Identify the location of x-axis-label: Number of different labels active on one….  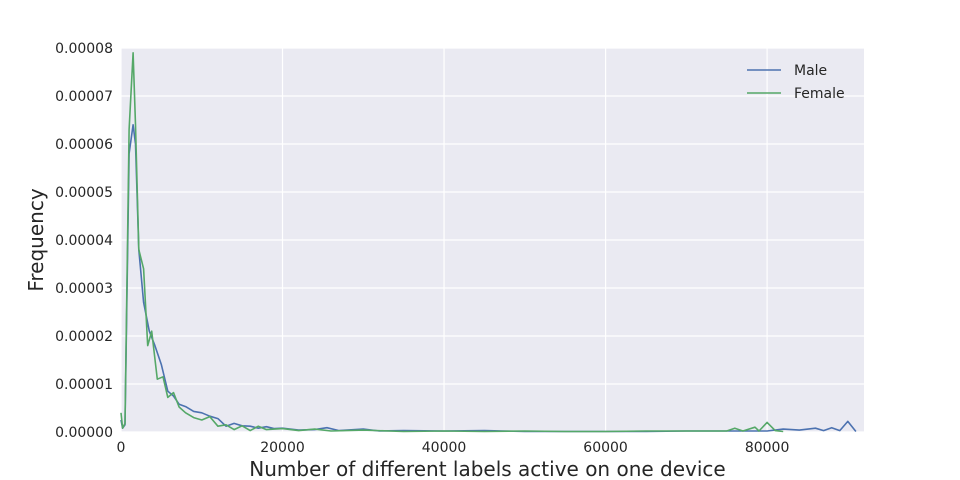
(487, 468).